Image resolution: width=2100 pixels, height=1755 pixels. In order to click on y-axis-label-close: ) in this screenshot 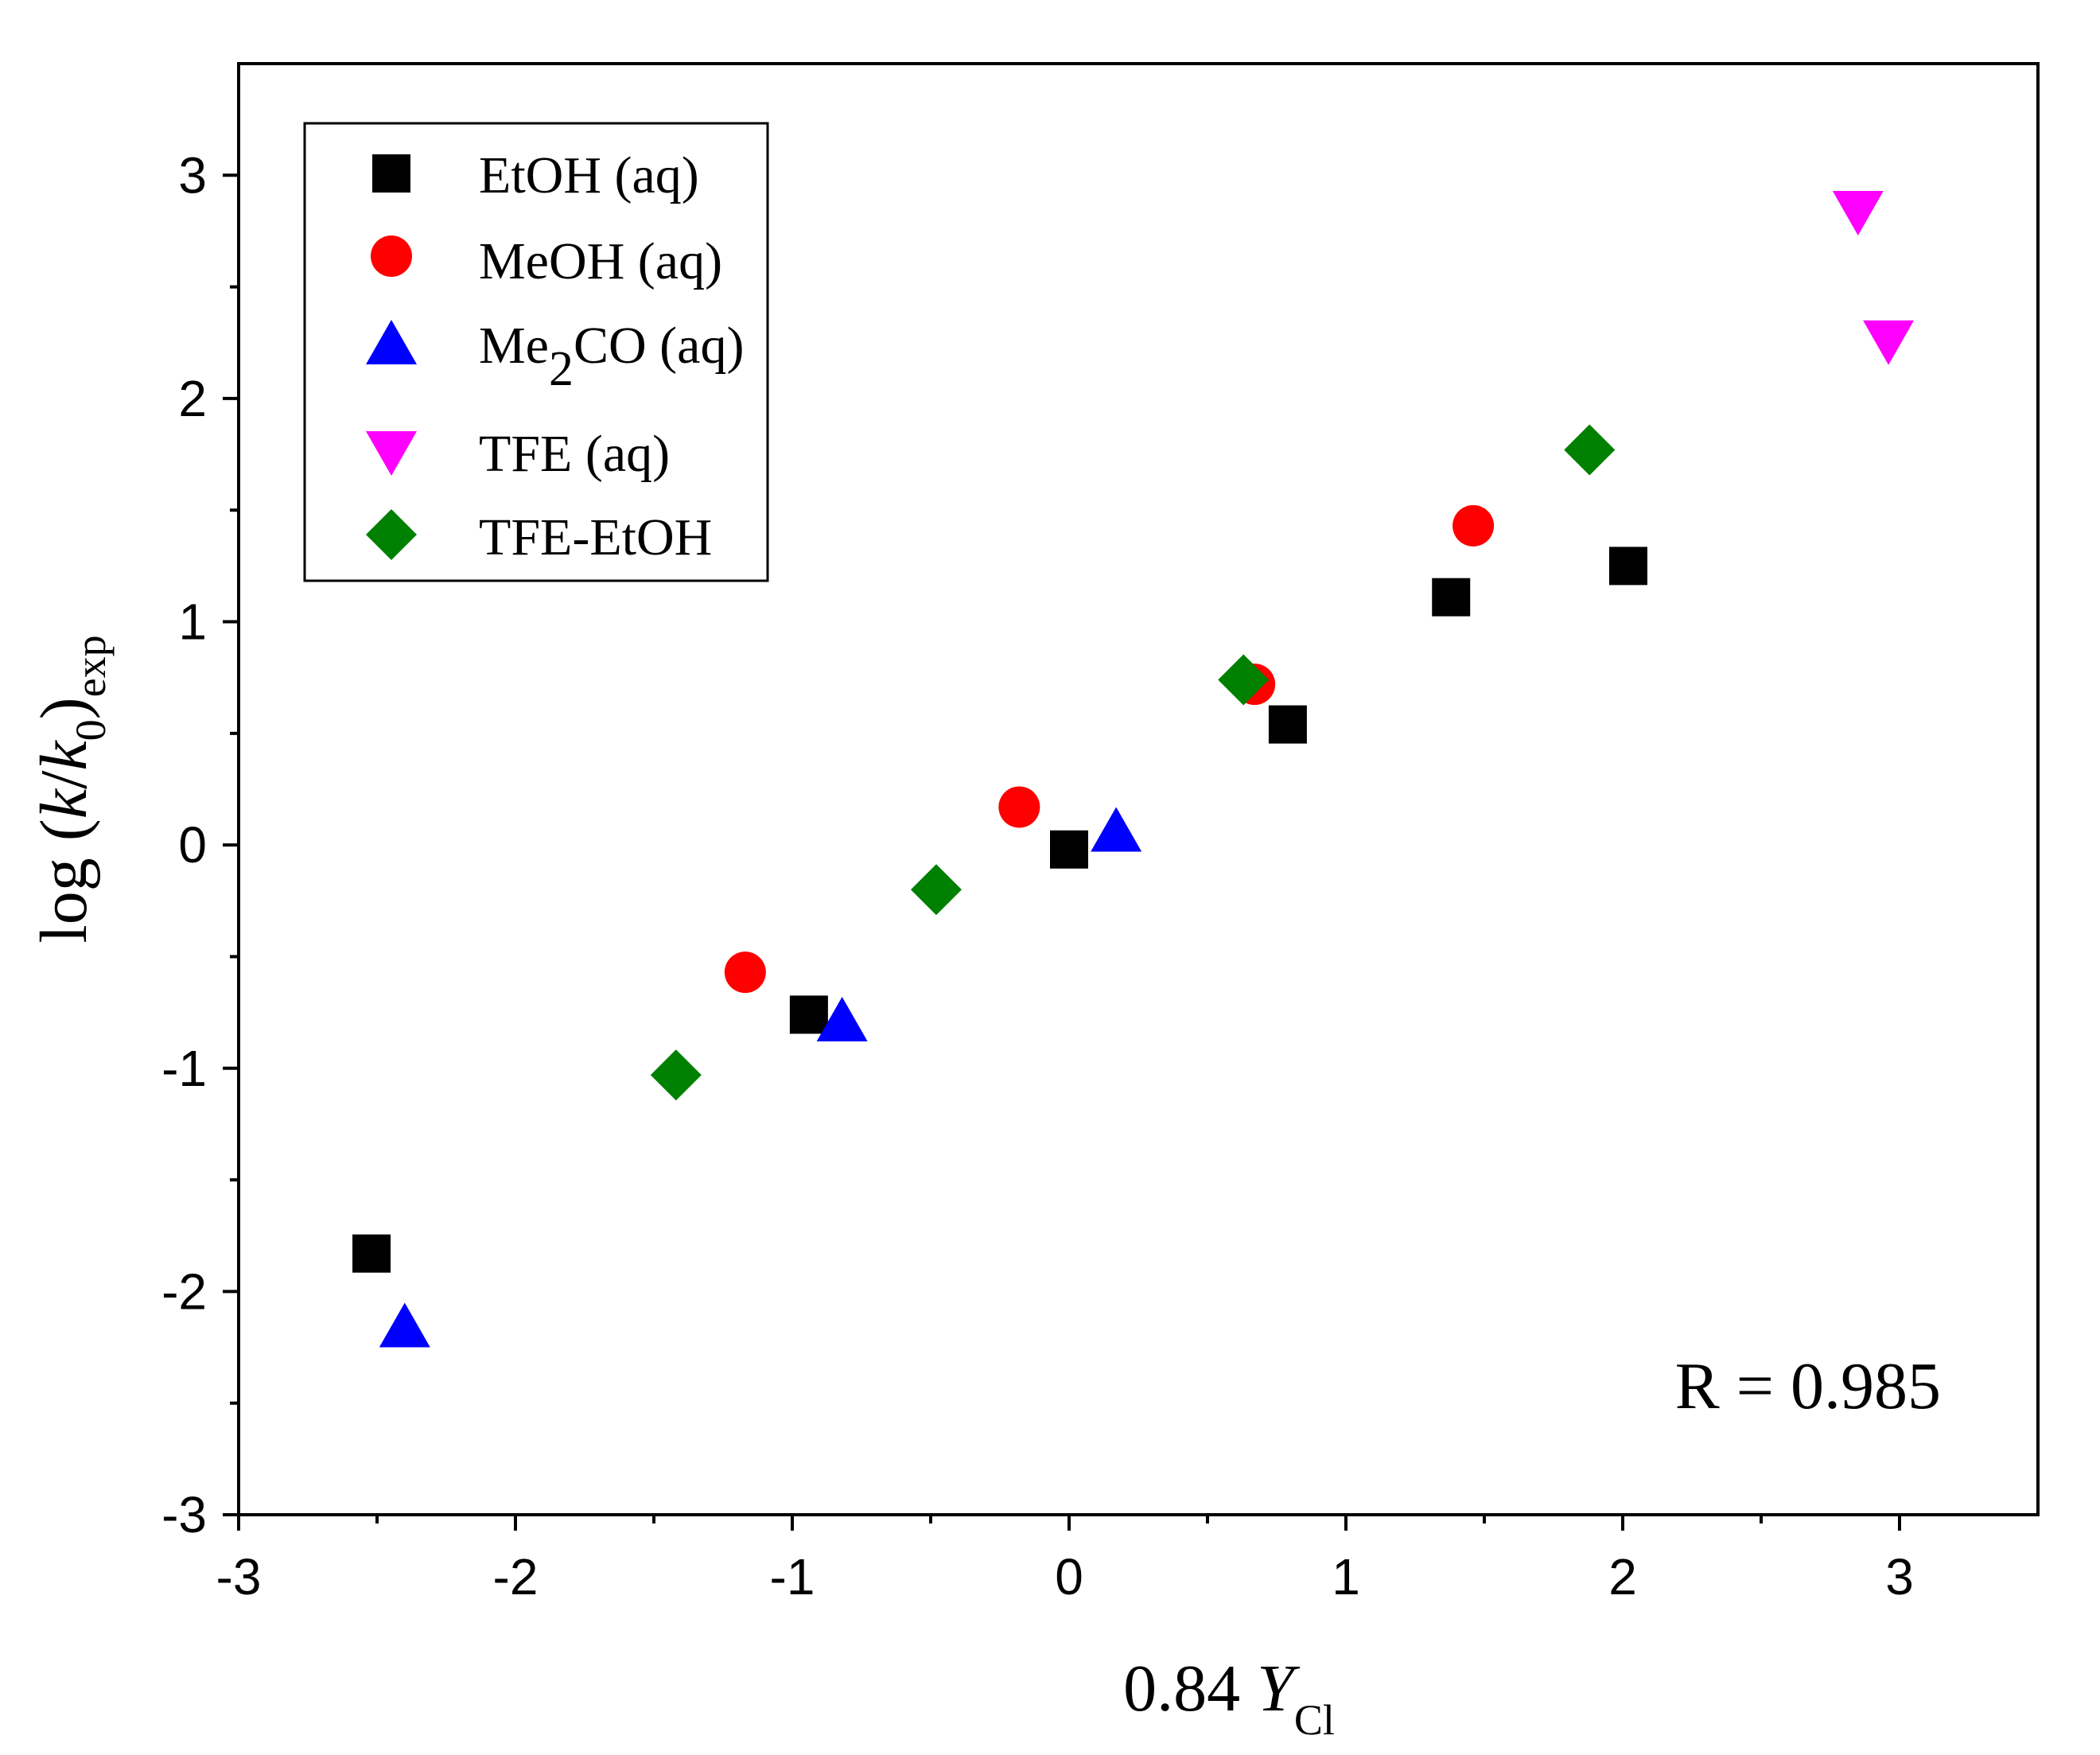, I will do `click(64, 708)`.